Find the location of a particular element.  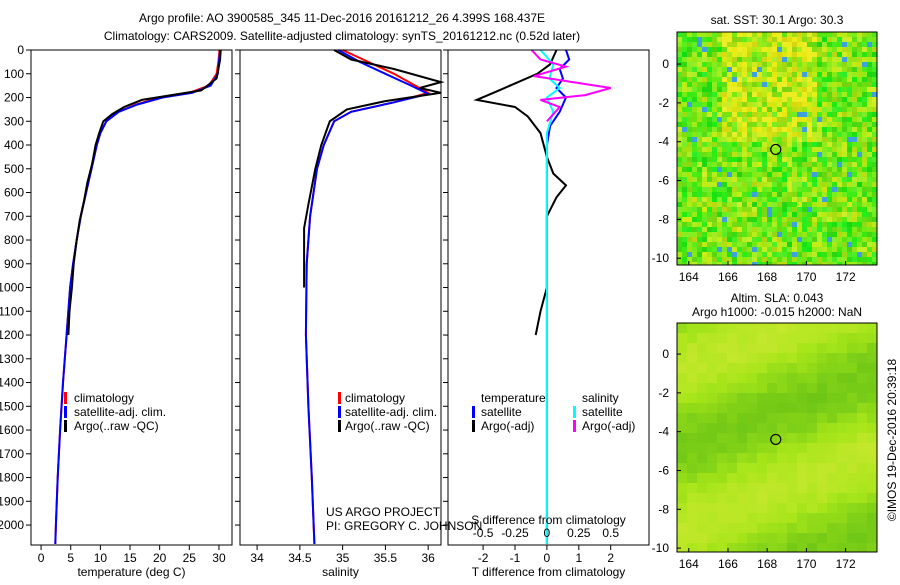

sla-map-title: Altim. SLA: 0.043 is located at coordinates (777, 298).